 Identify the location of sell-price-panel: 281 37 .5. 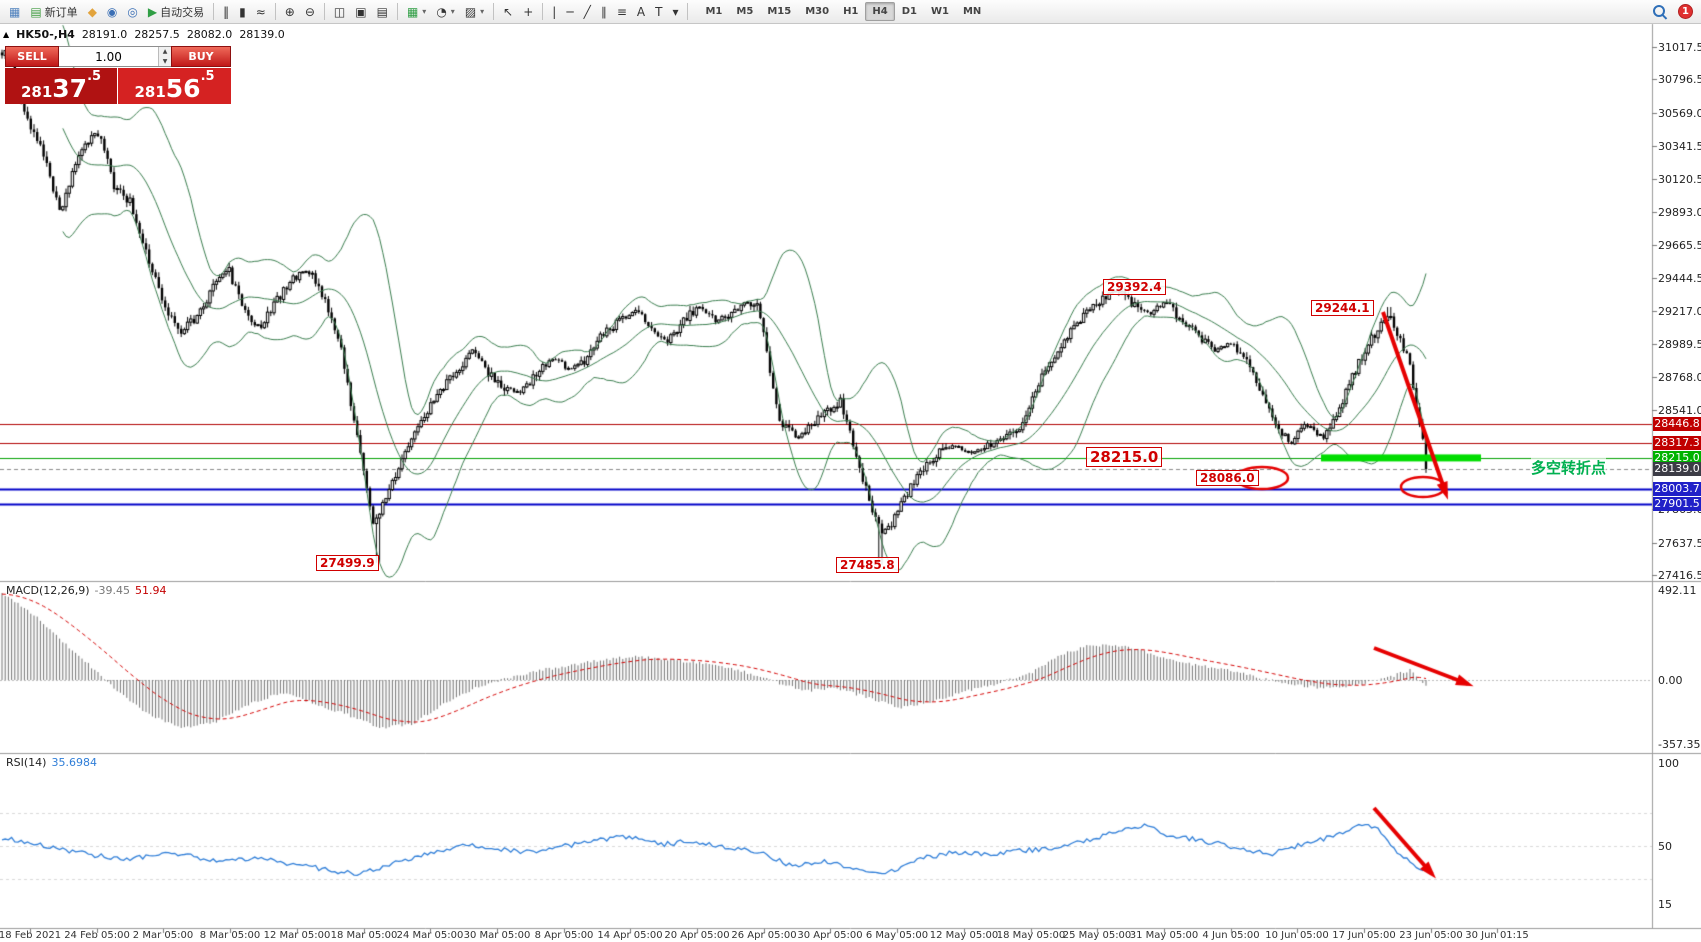
(61, 86).